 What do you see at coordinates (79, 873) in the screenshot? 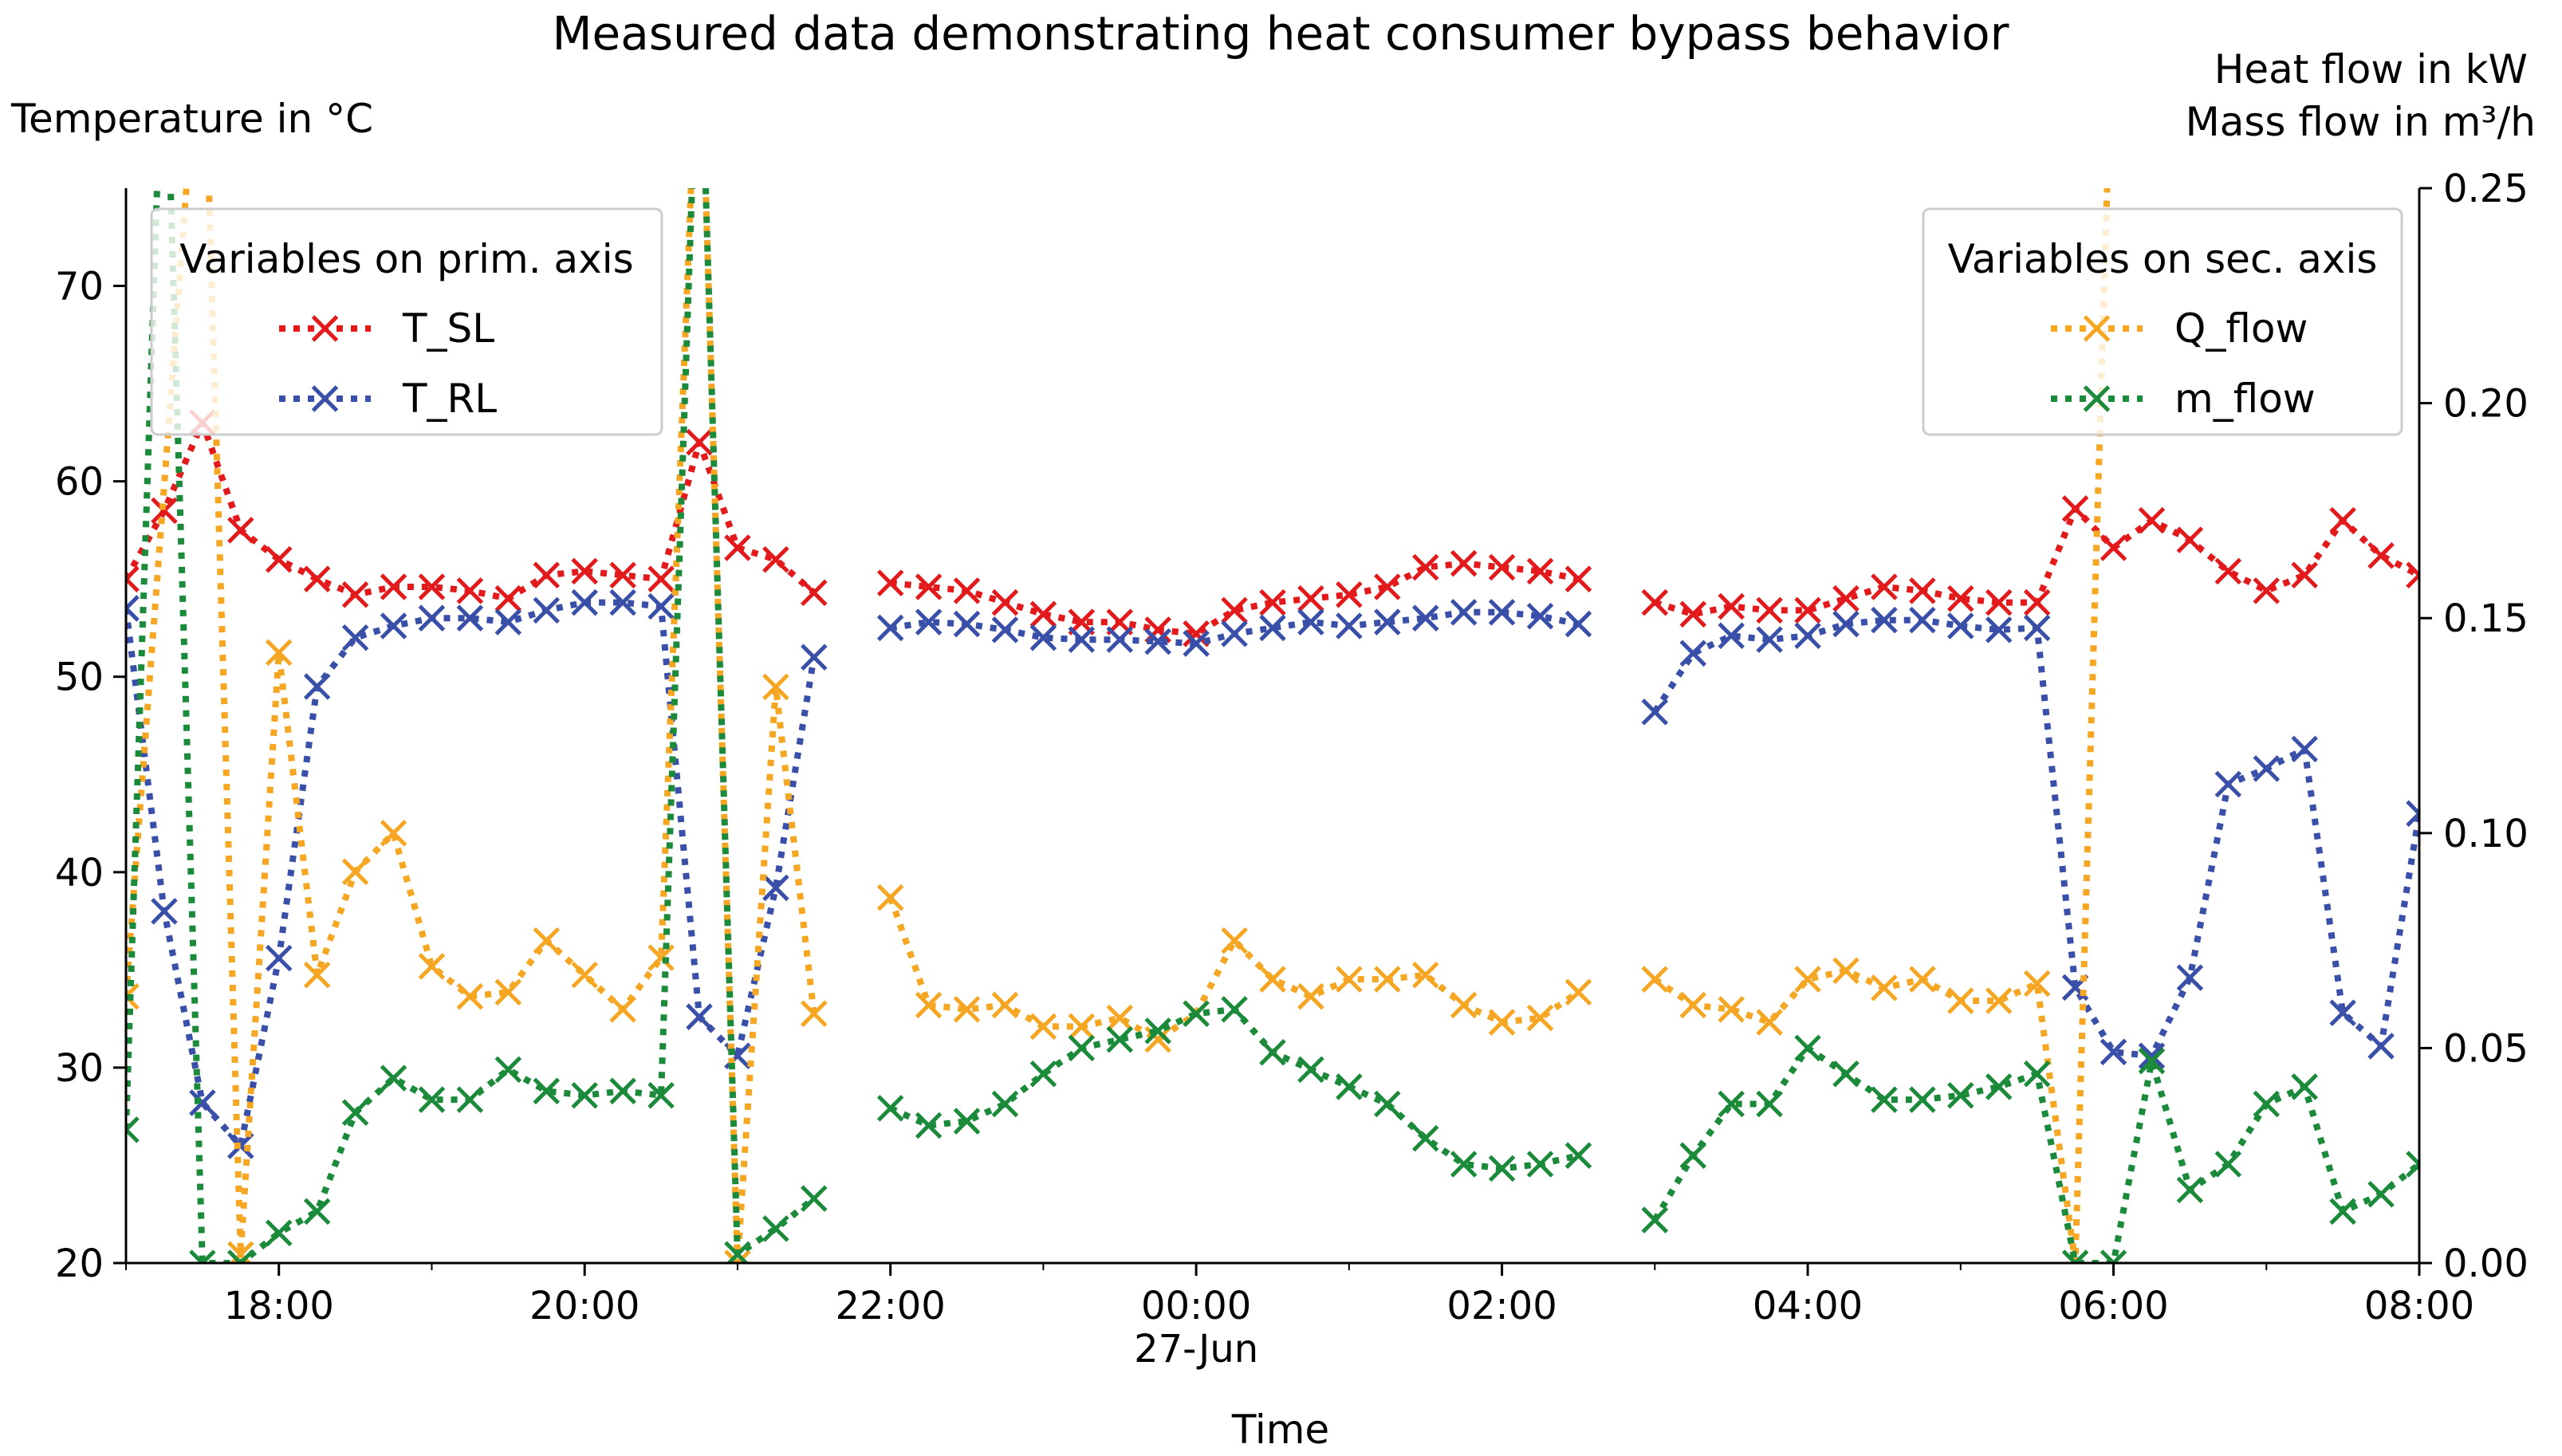
I see `y-tick-label-primary: 40` at bounding box center [79, 873].